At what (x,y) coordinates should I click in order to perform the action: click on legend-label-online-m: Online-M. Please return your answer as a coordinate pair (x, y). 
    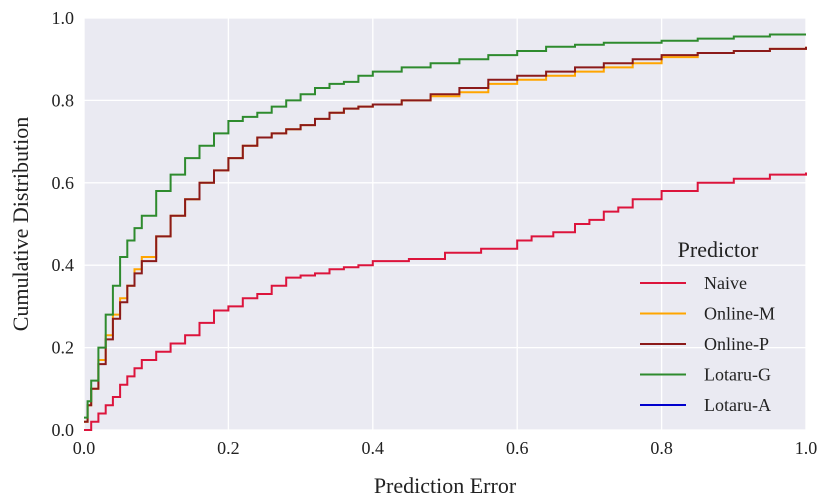
    Looking at the image, I should click on (739, 314).